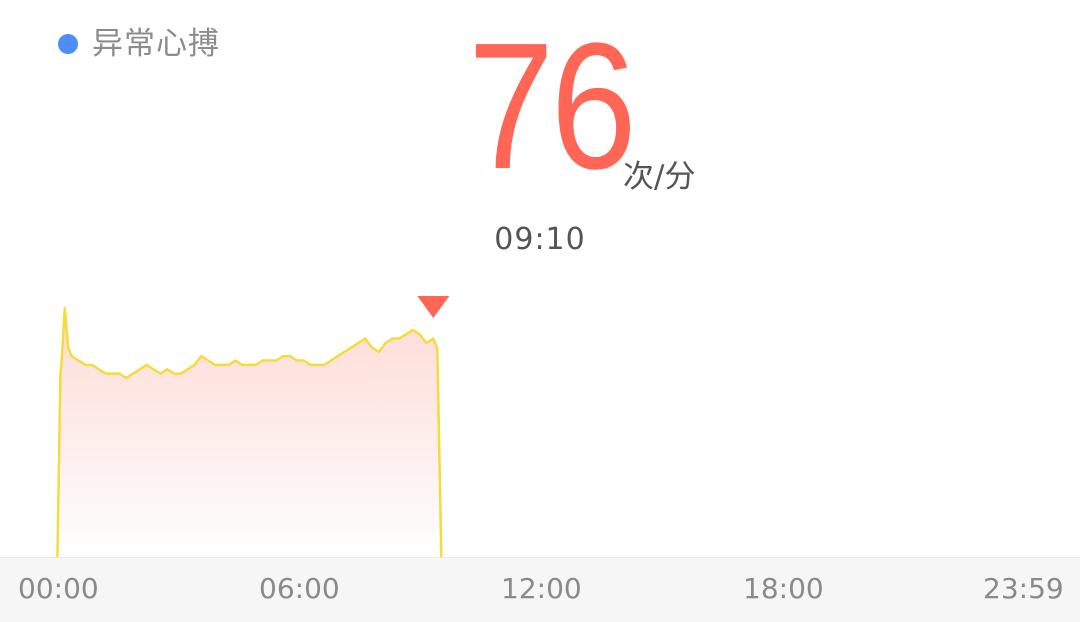  I want to click on axis-tick-label: 18:00, so click(783, 588).